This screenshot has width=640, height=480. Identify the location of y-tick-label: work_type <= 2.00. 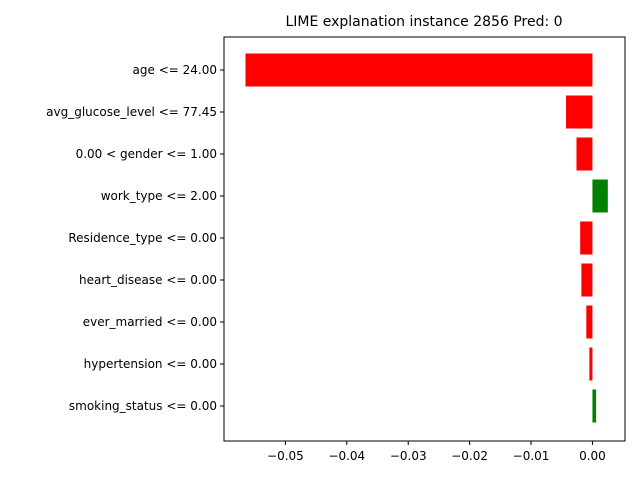
(159, 196).